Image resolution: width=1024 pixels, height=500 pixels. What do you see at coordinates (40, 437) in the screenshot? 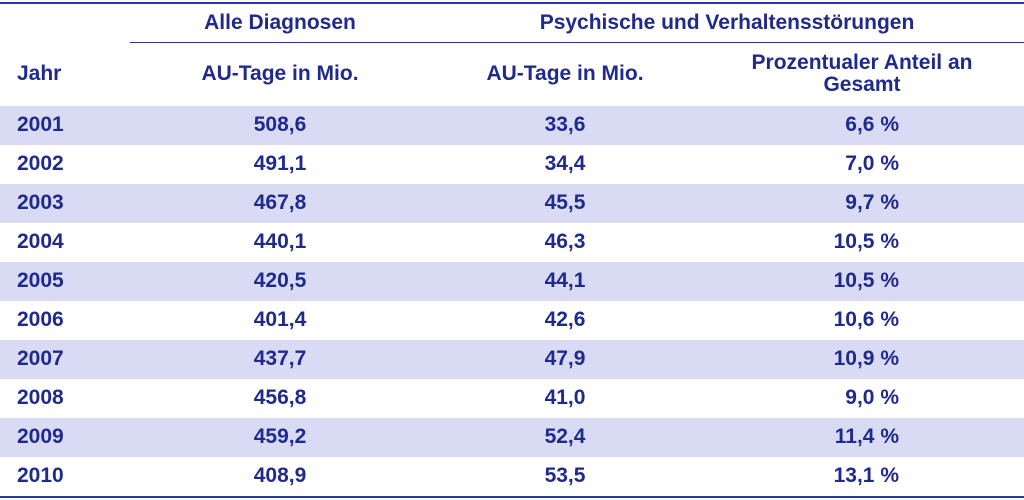
I see `cell-year: 2009` at bounding box center [40, 437].